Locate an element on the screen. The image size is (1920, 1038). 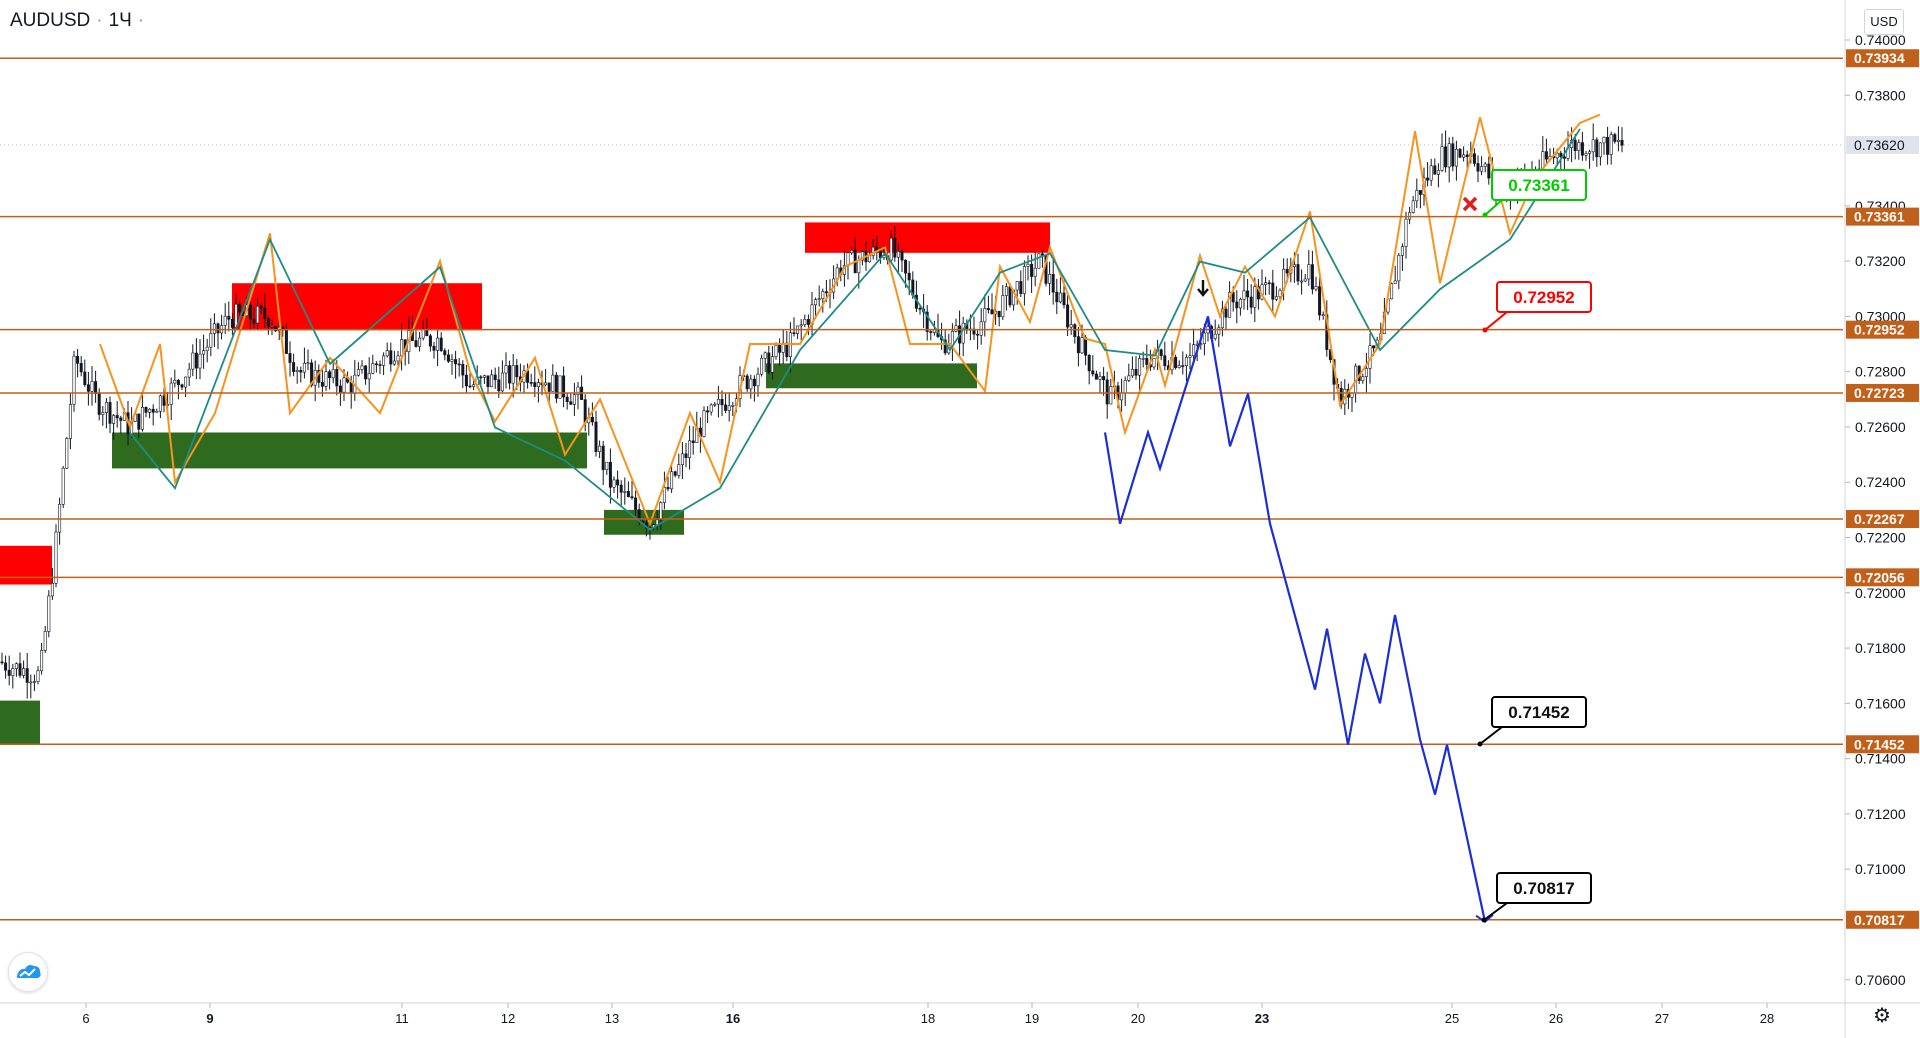
time-tick-label: 26 is located at coordinates (1556, 1018).